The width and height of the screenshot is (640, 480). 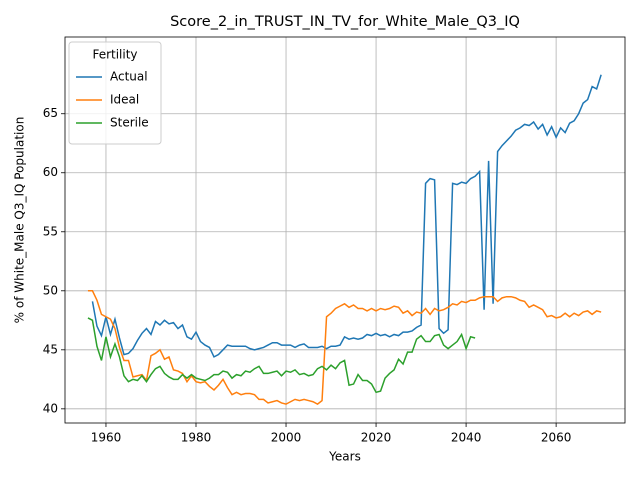 What do you see at coordinates (50, 231) in the screenshot?
I see `y-tick-label: 55` at bounding box center [50, 231].